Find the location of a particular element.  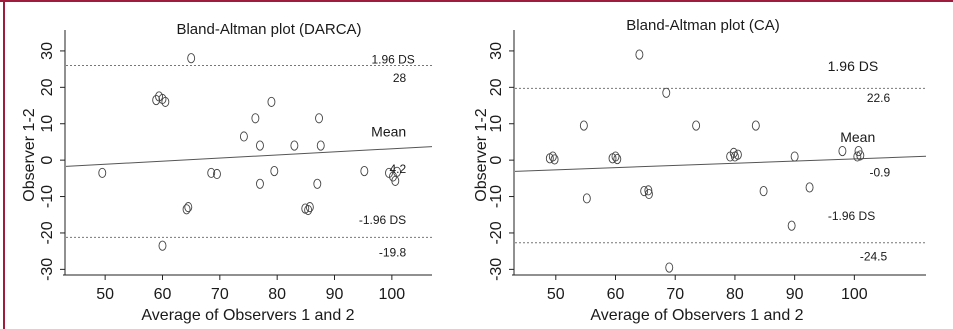

loa-annotation: 28 is located at coordinates (400, 78).